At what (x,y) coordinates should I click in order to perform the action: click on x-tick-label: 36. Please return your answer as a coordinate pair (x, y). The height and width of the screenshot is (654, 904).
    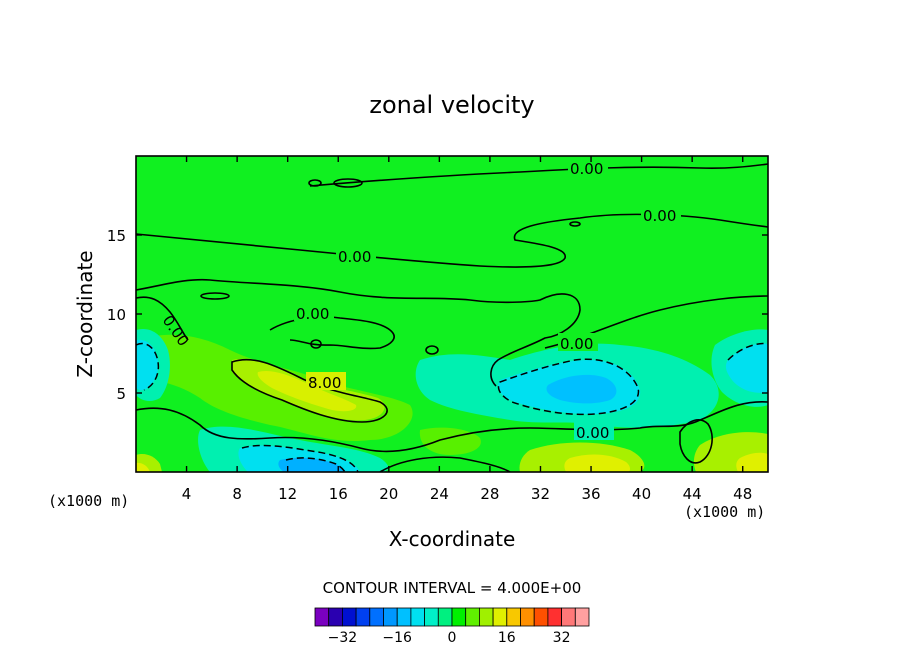
    Looking at the image, I should click on (590, 494).